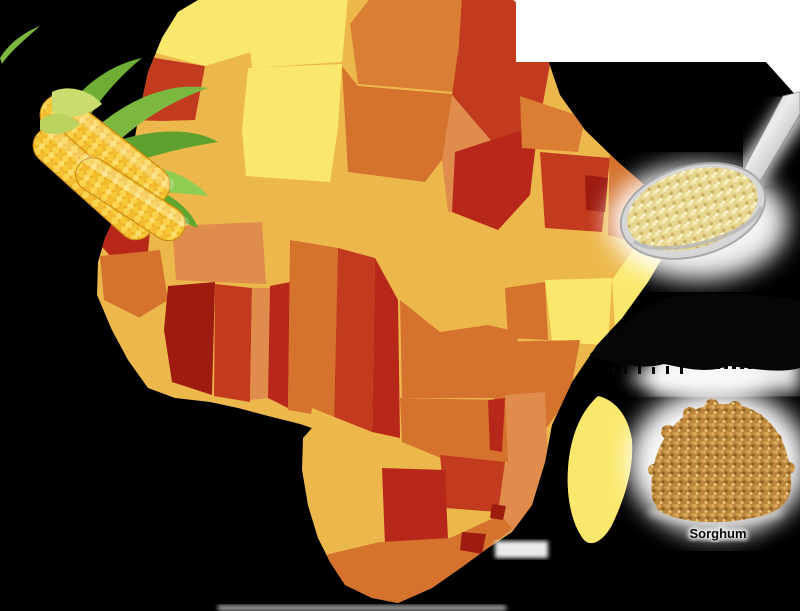  Describe the element at coordinates (702, 365) in the screenshot. I see `silhouette-letter-strokes` at that location.